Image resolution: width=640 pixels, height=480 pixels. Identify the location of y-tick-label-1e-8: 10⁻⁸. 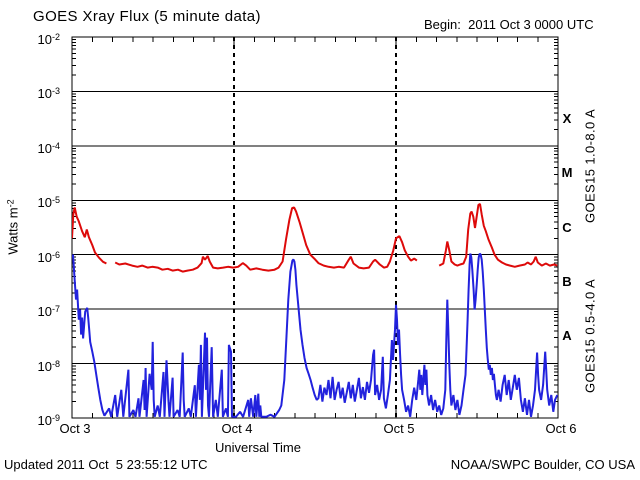
(48, 366).